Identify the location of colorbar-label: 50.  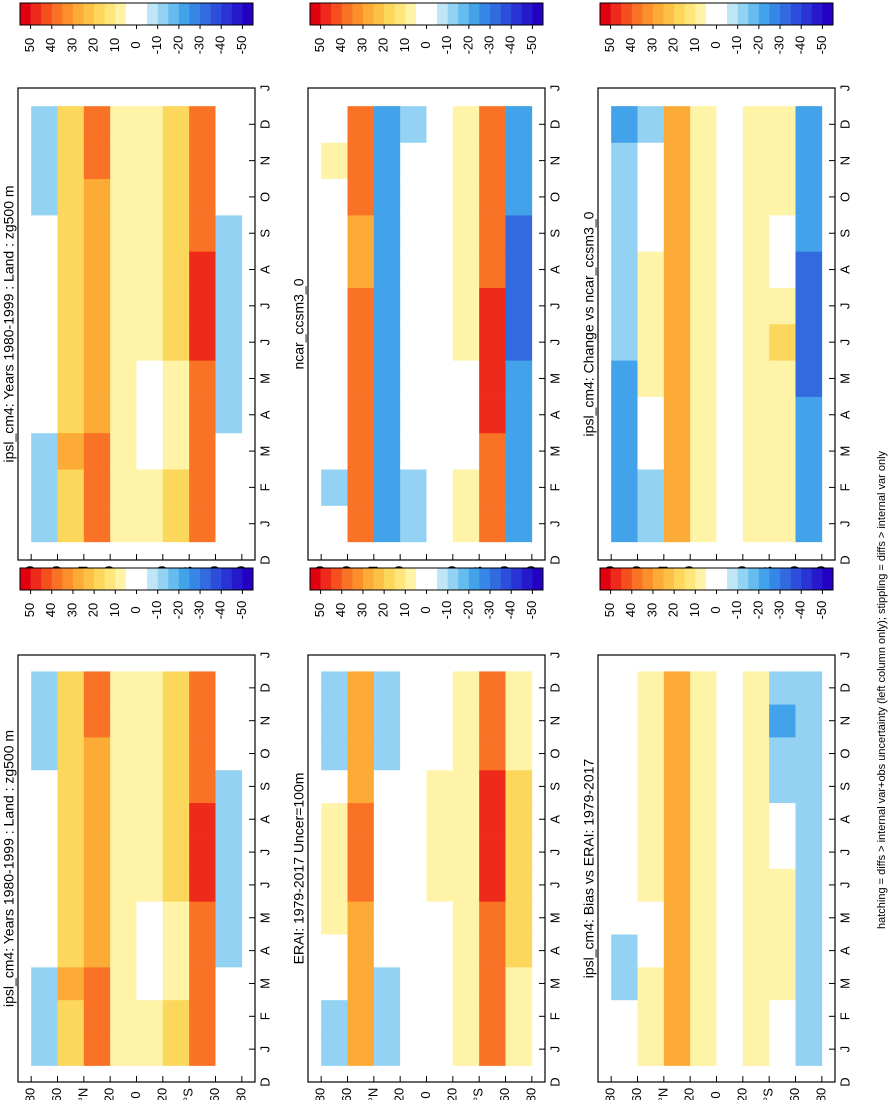
(29, 610).